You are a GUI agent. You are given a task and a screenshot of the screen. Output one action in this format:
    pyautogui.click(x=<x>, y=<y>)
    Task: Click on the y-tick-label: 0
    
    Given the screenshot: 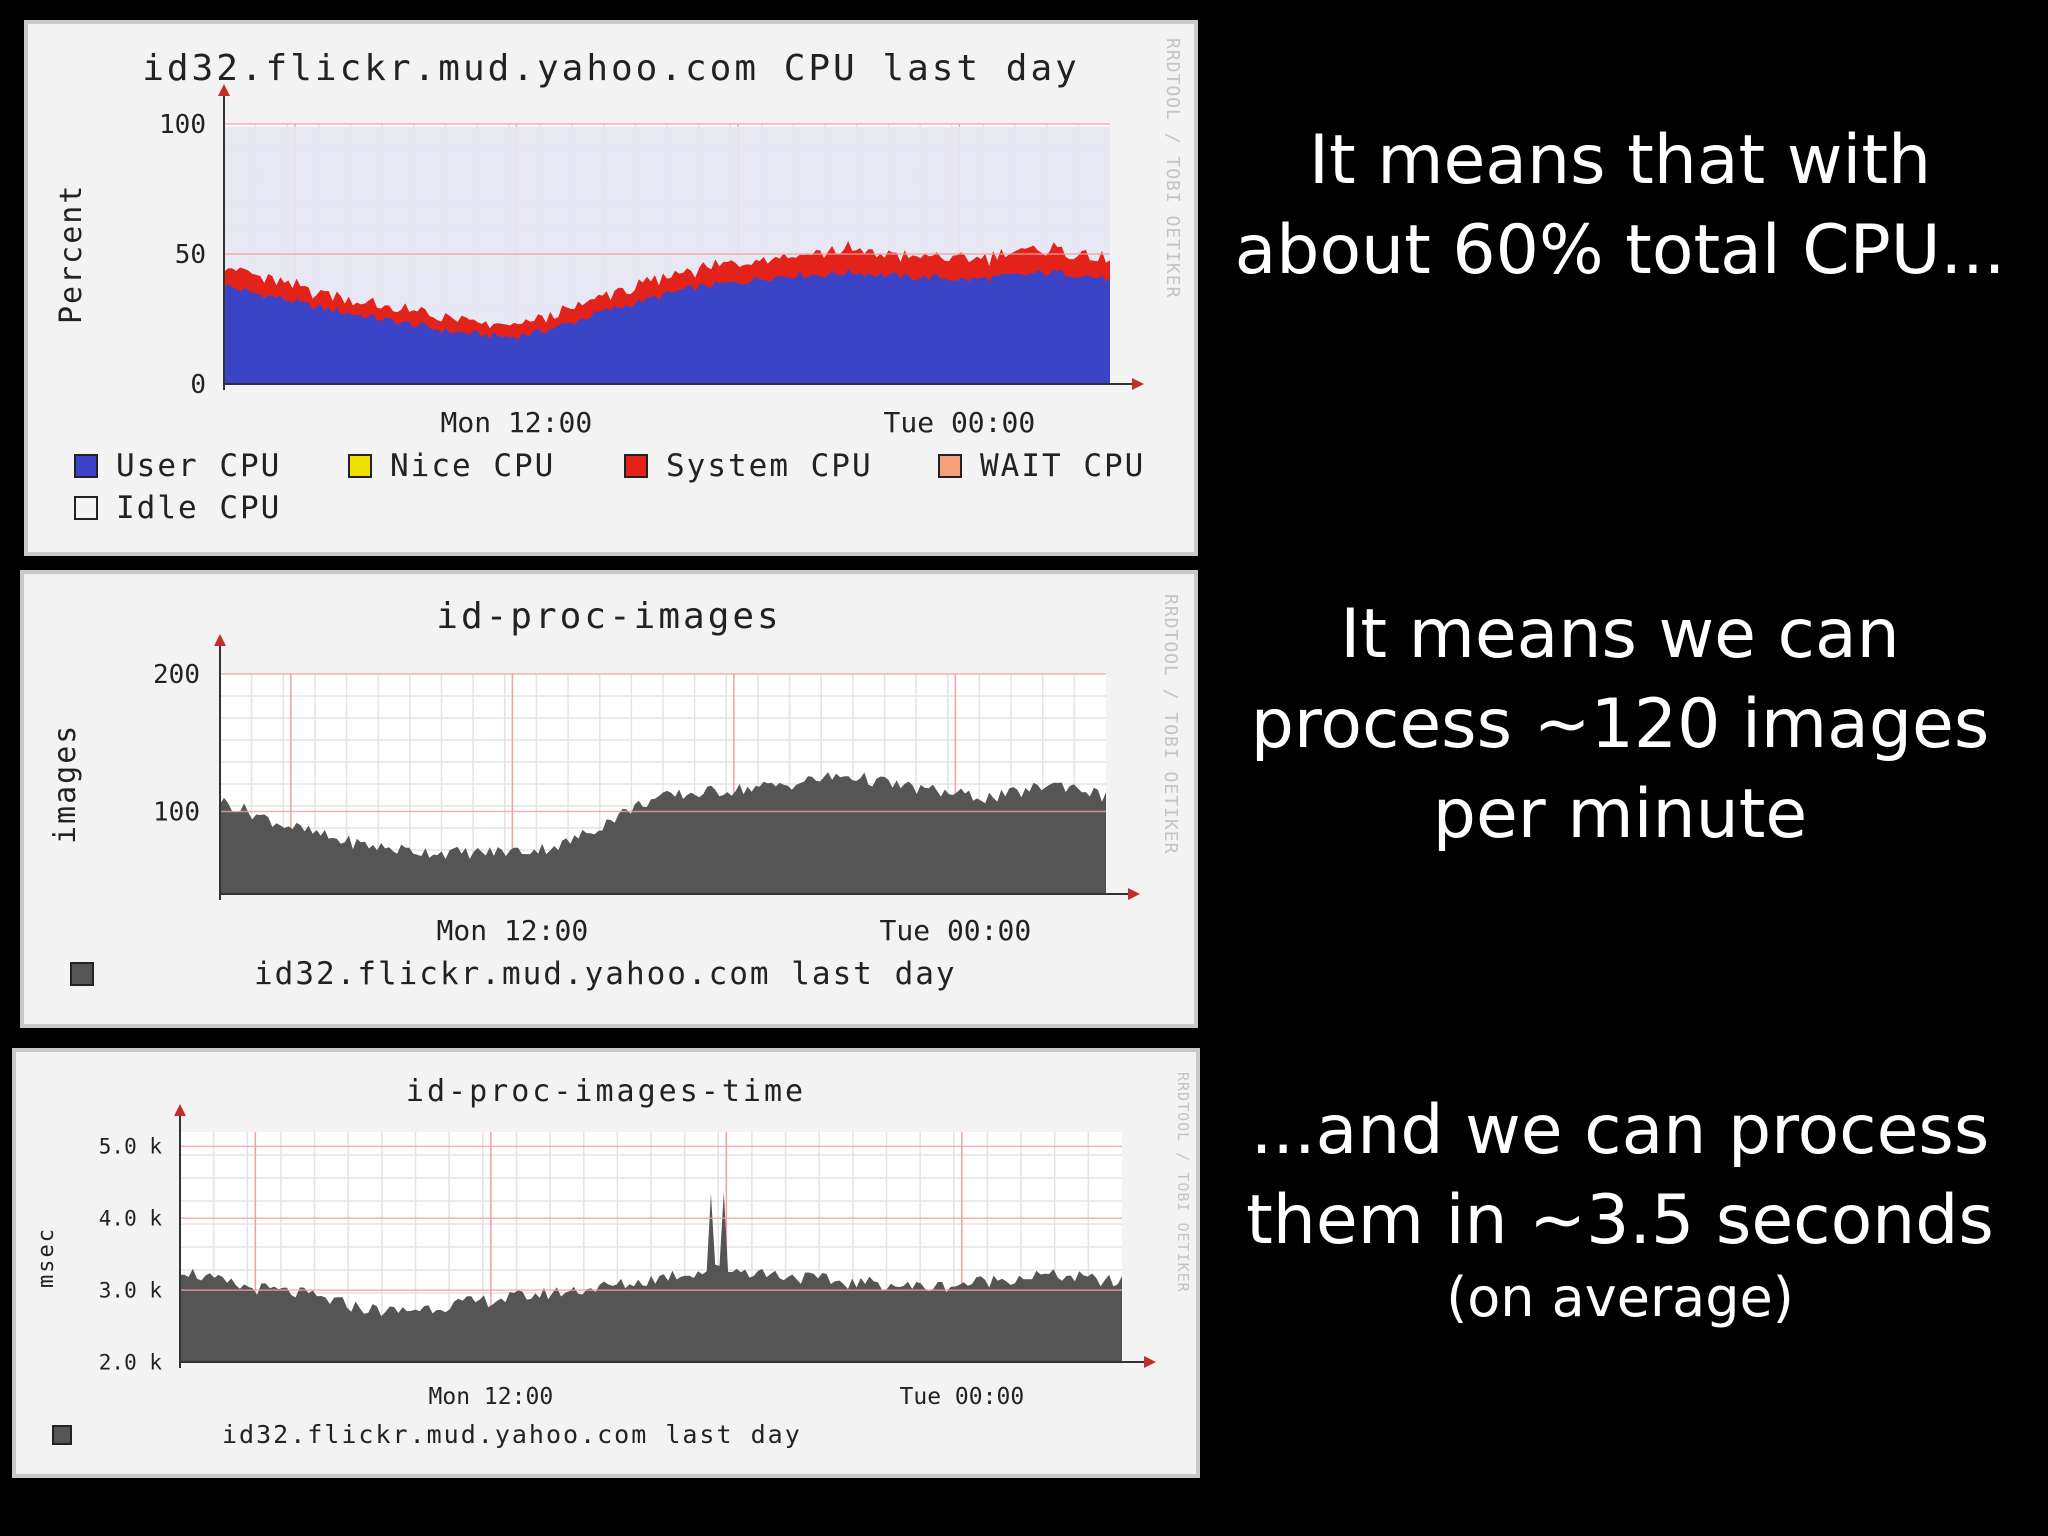 What is the action you would take?
    pyautogui.click(x=198, y=385)
    